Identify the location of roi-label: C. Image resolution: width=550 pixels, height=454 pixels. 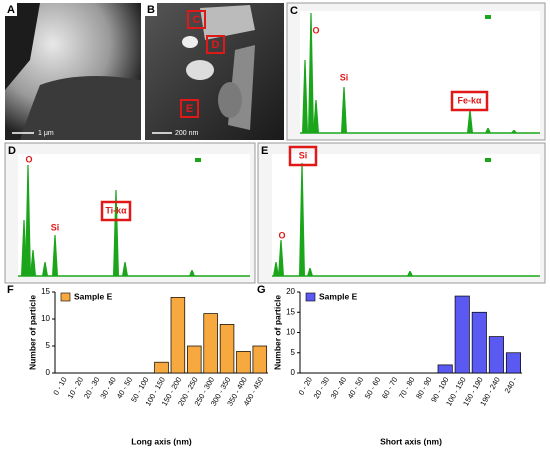
(197, 20).